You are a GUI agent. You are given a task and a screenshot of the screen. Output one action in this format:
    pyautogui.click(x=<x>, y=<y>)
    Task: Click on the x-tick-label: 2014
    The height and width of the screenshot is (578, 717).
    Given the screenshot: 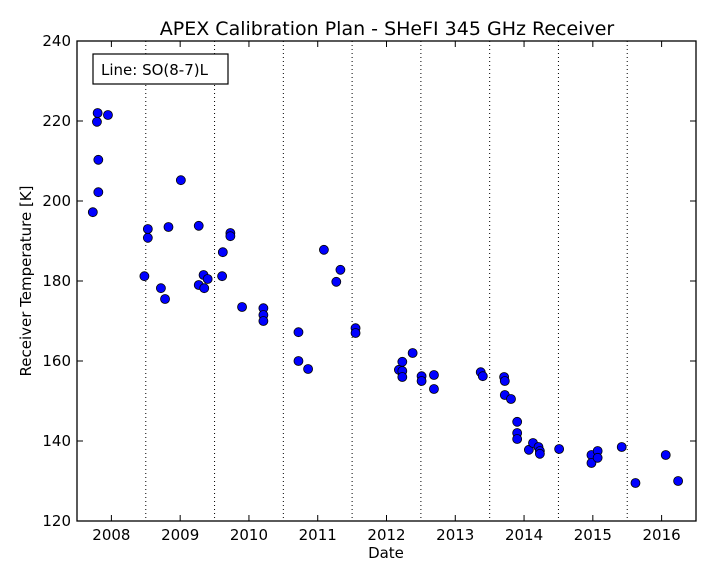 What is the action you would take?
    pyautogui.click(x=524, y=535)
    